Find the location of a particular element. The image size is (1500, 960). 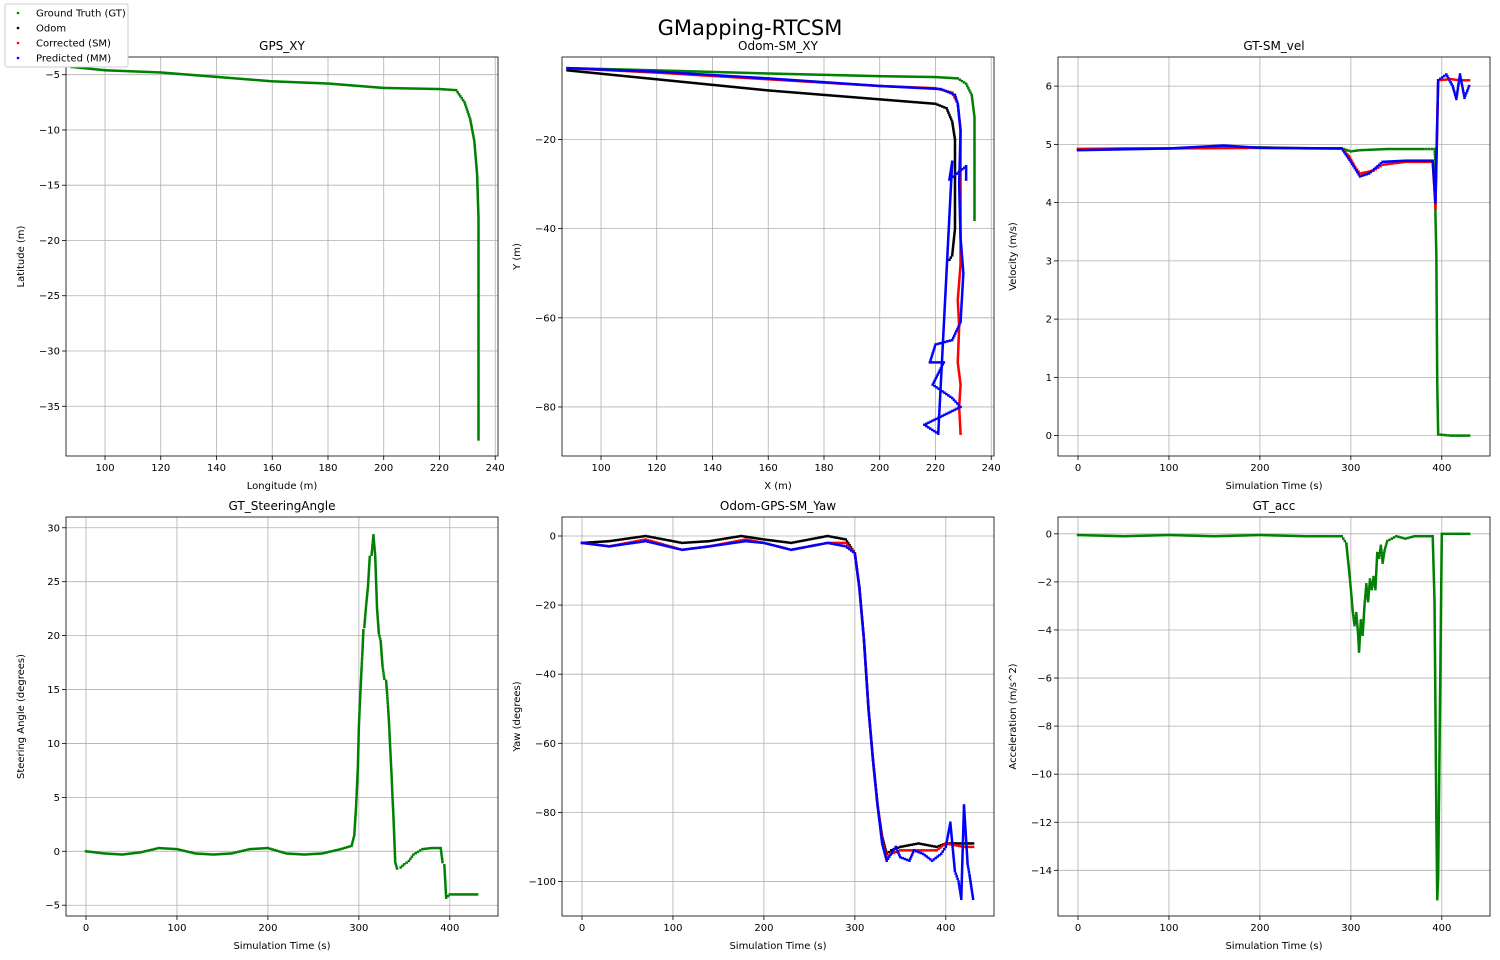

plot-area is located at coordinates (777, 717).